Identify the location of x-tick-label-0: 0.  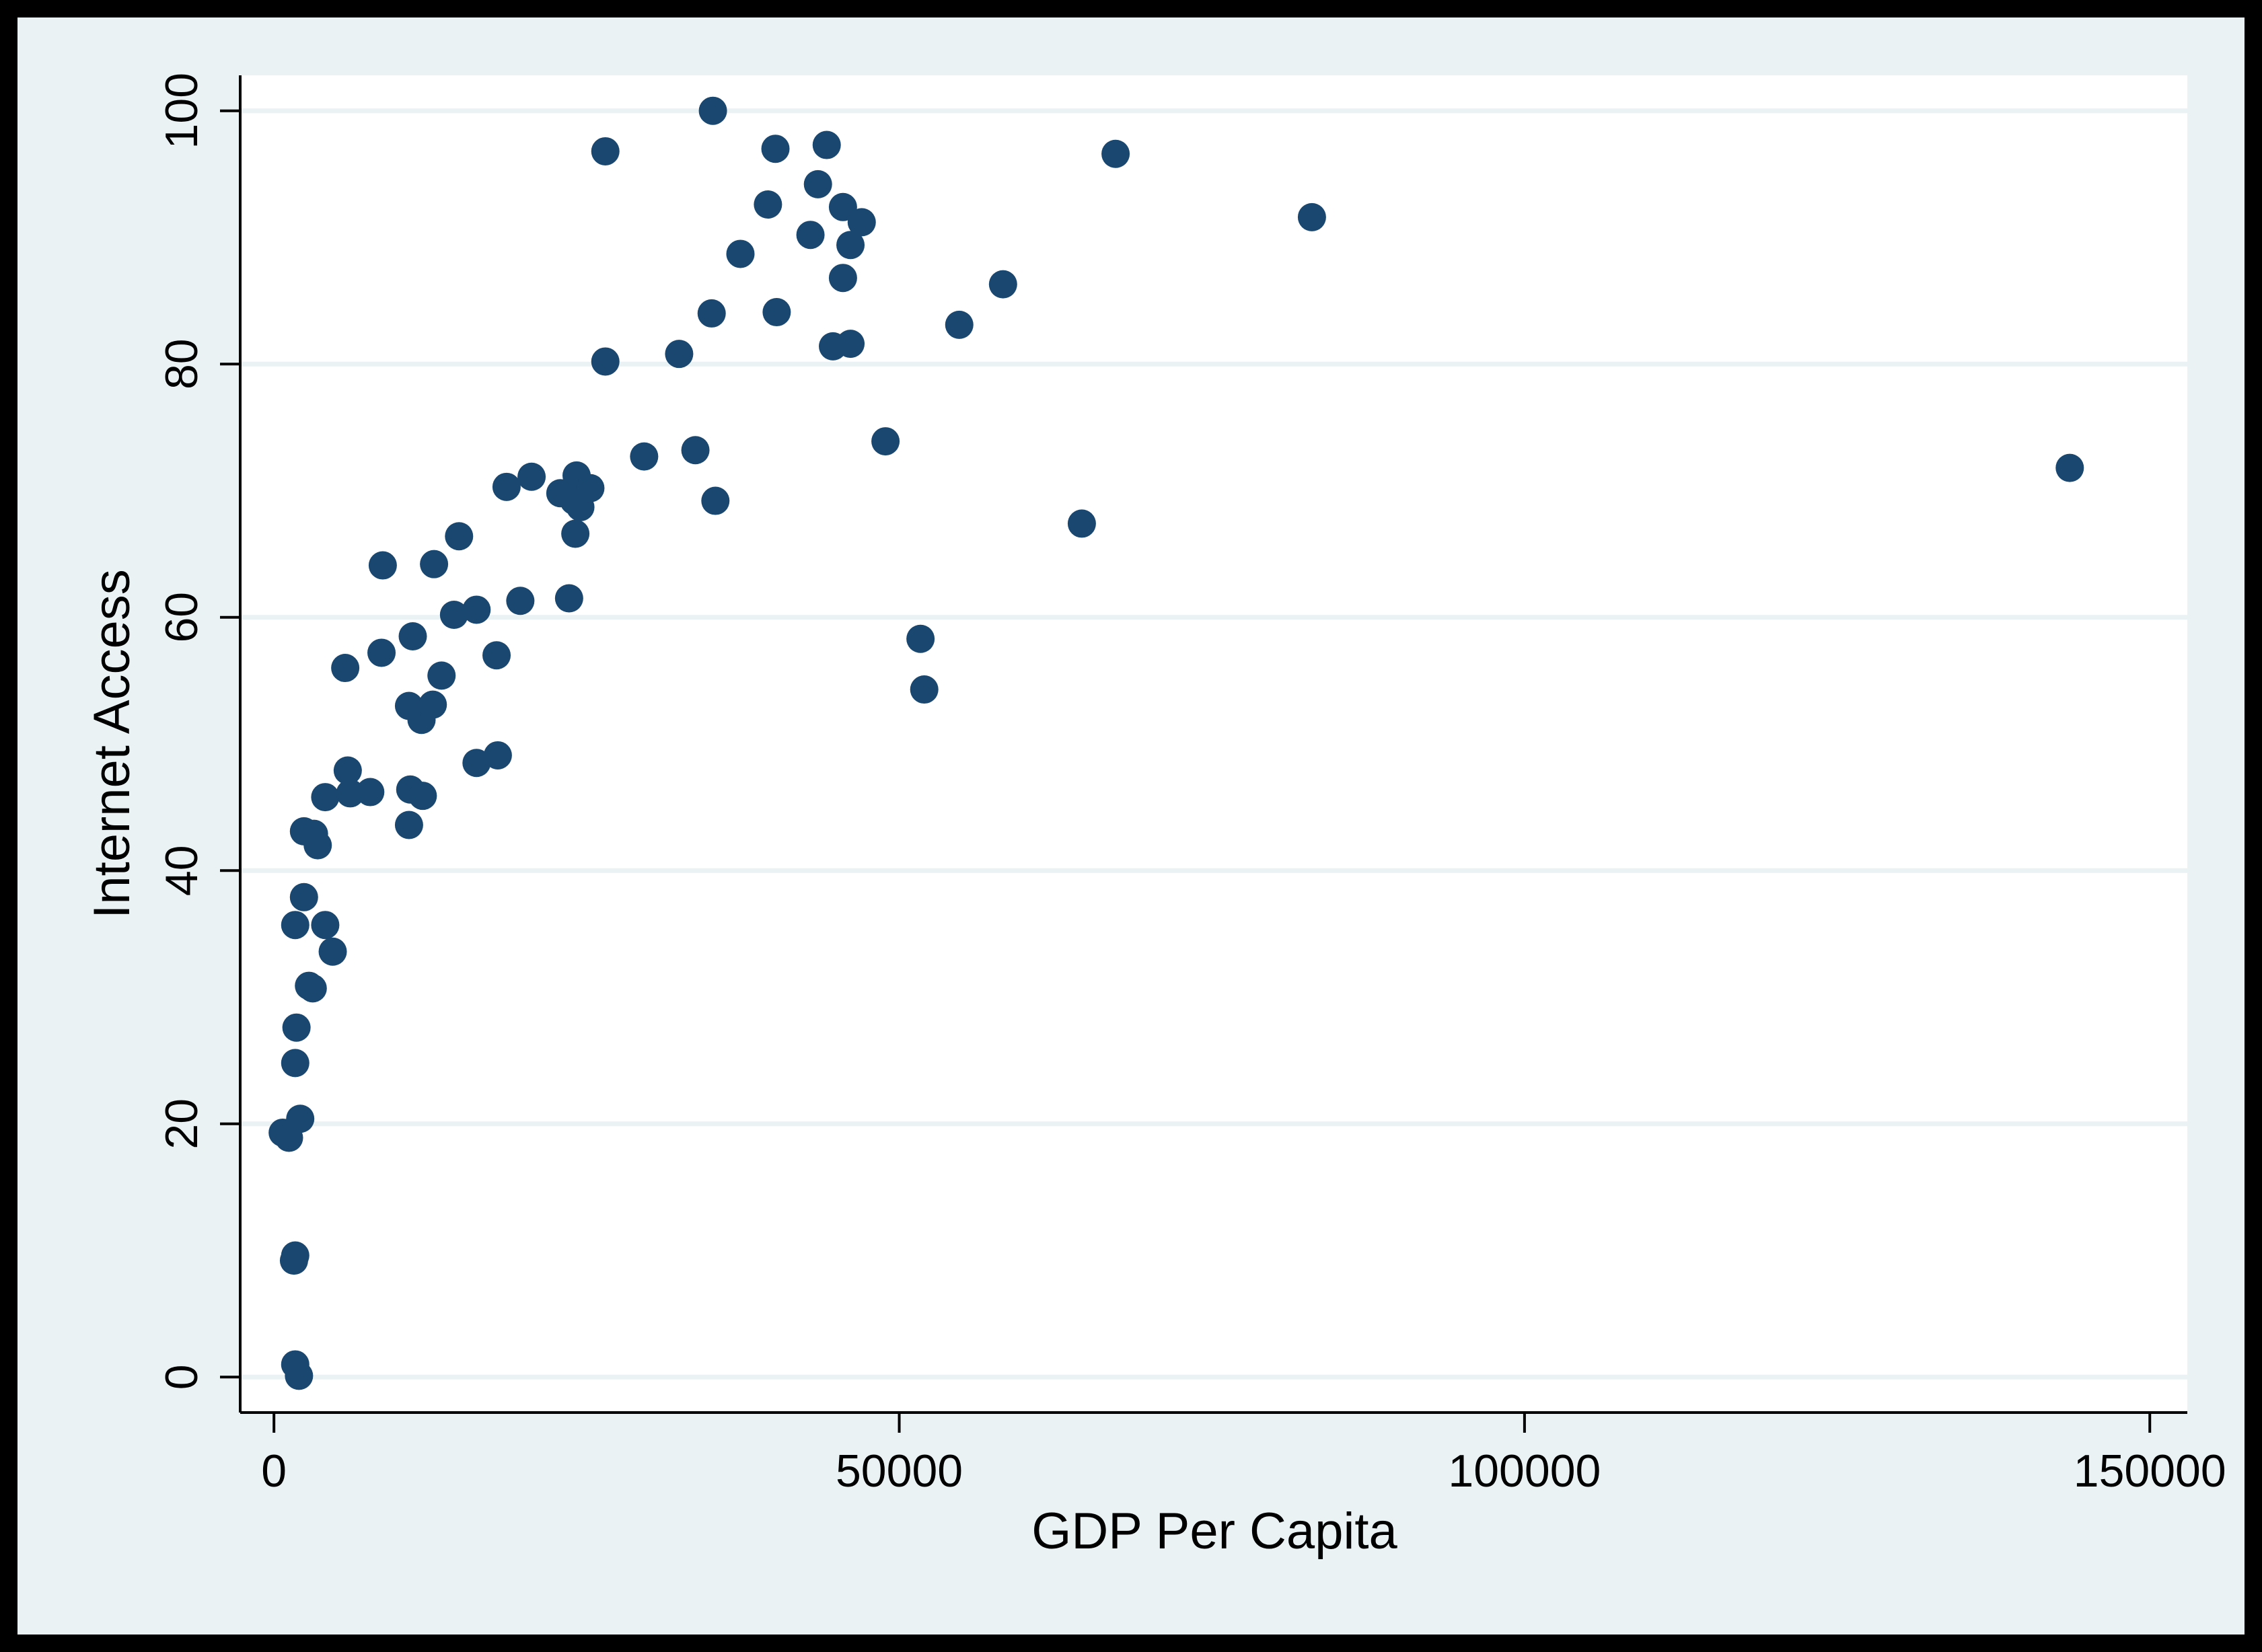
(274, 1471).